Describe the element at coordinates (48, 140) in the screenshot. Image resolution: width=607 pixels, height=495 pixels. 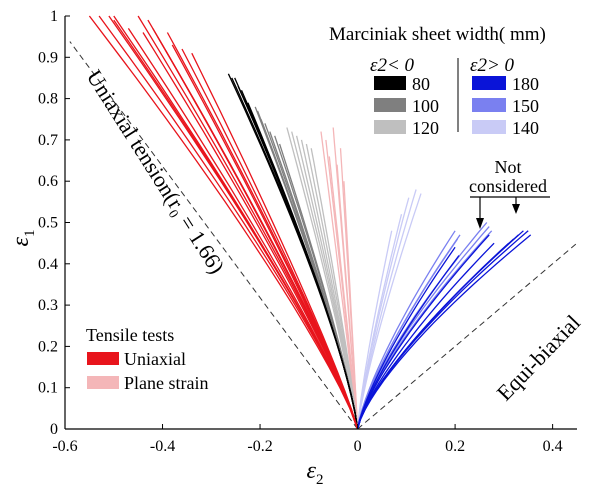
I see `y-tick-label: 0.7` at that location.